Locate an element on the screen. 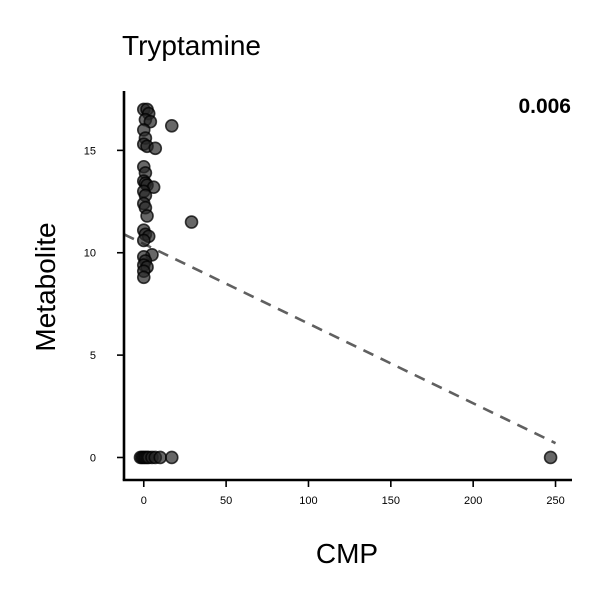 This screenshot has width=600, height=600. x-tick-label: 100 is located at coordinates (308, 501).